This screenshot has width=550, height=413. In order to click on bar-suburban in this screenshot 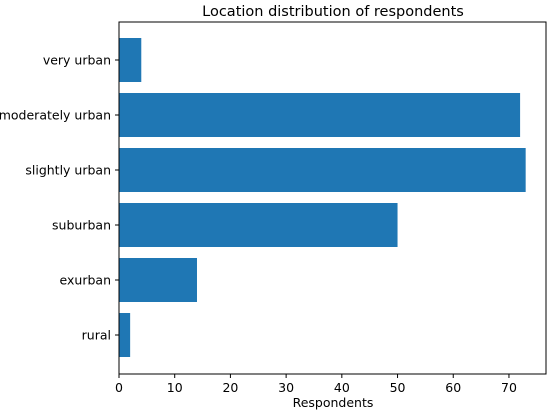, I will do `click(258, 225)`.